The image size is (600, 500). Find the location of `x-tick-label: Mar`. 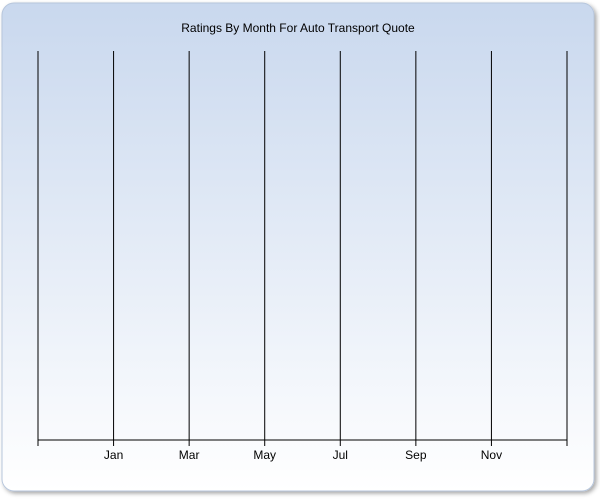

x-tick-label: Mar is located at coordinates (189, 455).